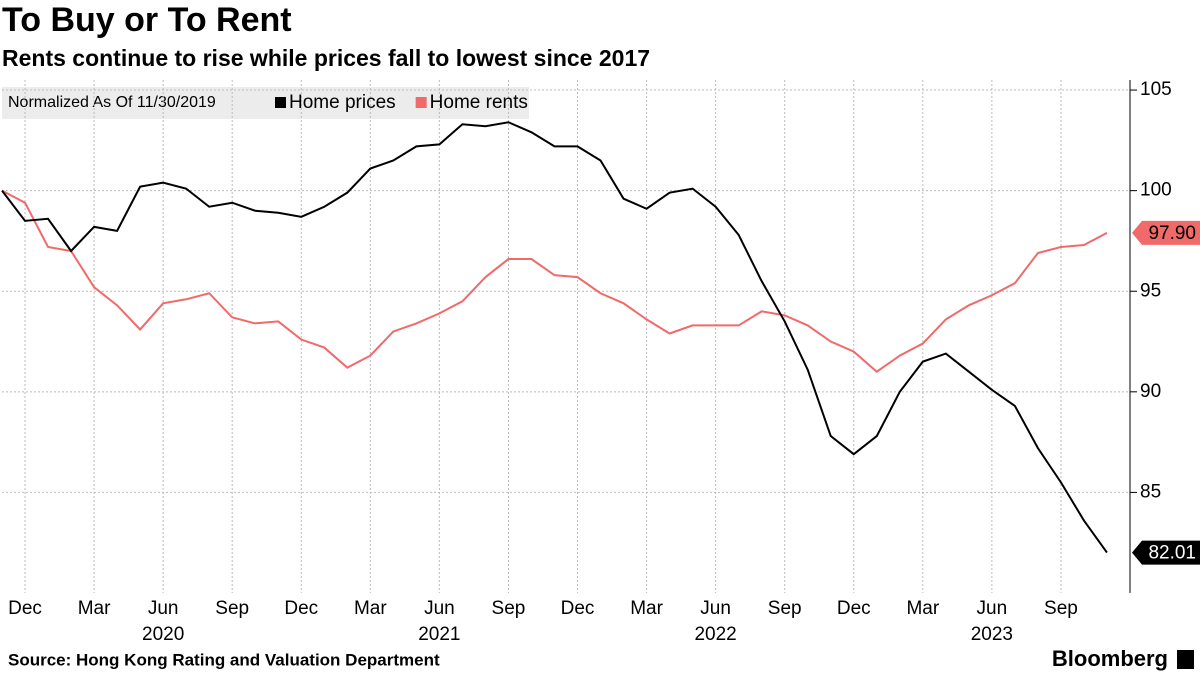 The image size is (1200, 675). What do you see at coordinates (1110, 658) in the screenshot?
I see `logo: Bloomberg` at bounding box center [1110, 658].